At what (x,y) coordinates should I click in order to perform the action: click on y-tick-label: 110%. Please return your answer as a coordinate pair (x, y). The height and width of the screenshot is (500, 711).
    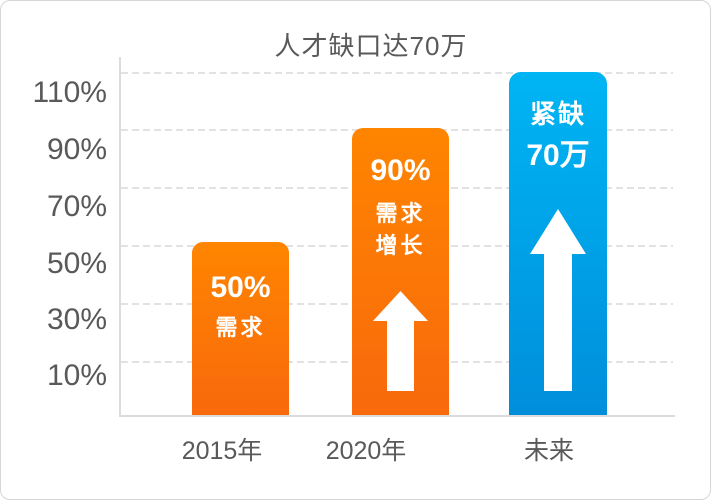
    Looking at the image, I should click on (69, 92).